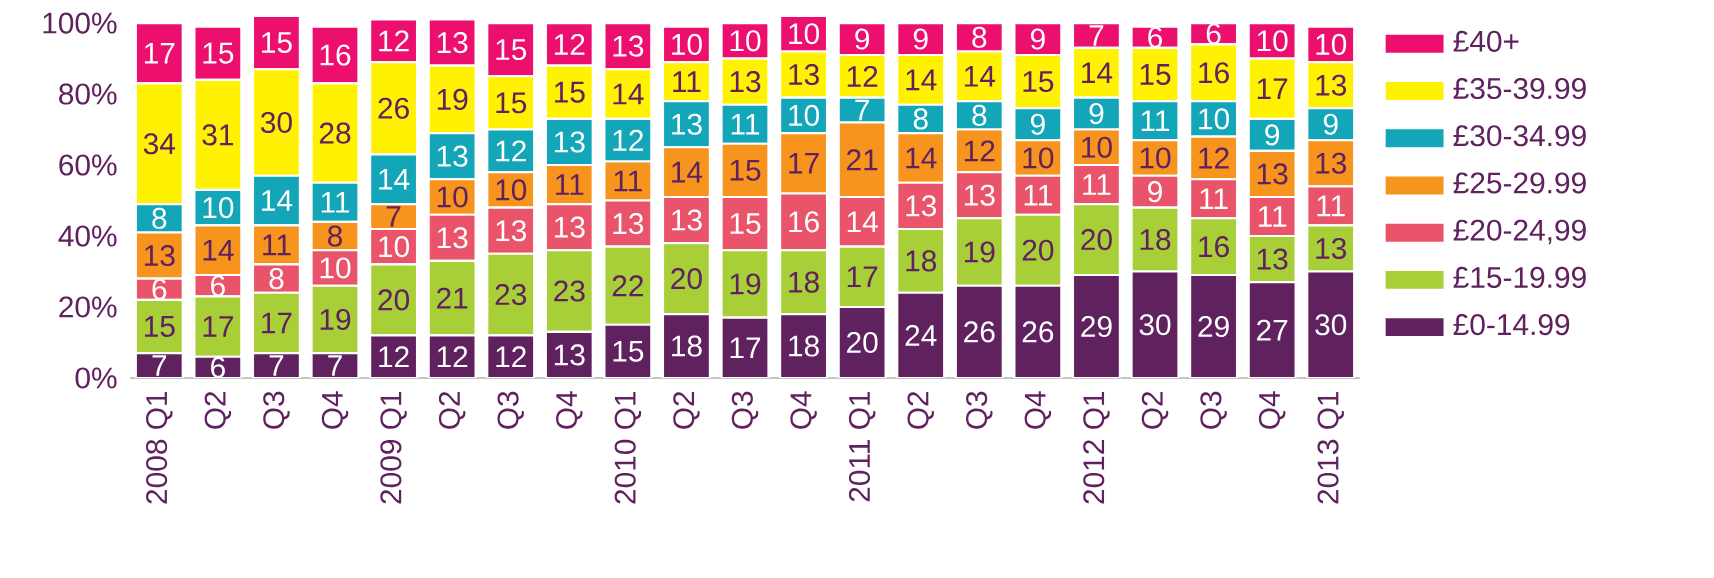 The image size is (1714, 578). Describe the element at coordinates (745, 284) in the screenshot. I see `data-label: 19` at that location.